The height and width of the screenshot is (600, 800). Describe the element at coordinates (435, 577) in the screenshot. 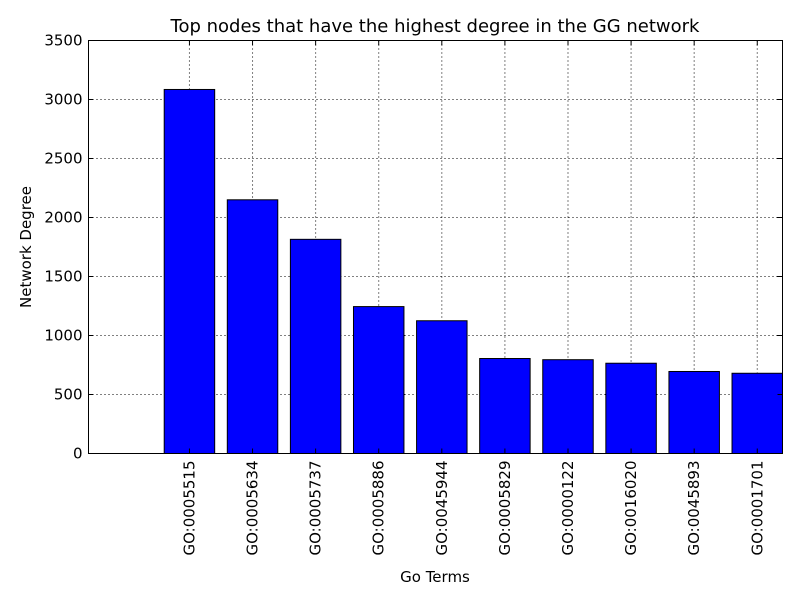

I see `x-axis-label: Go Terms` at that location.